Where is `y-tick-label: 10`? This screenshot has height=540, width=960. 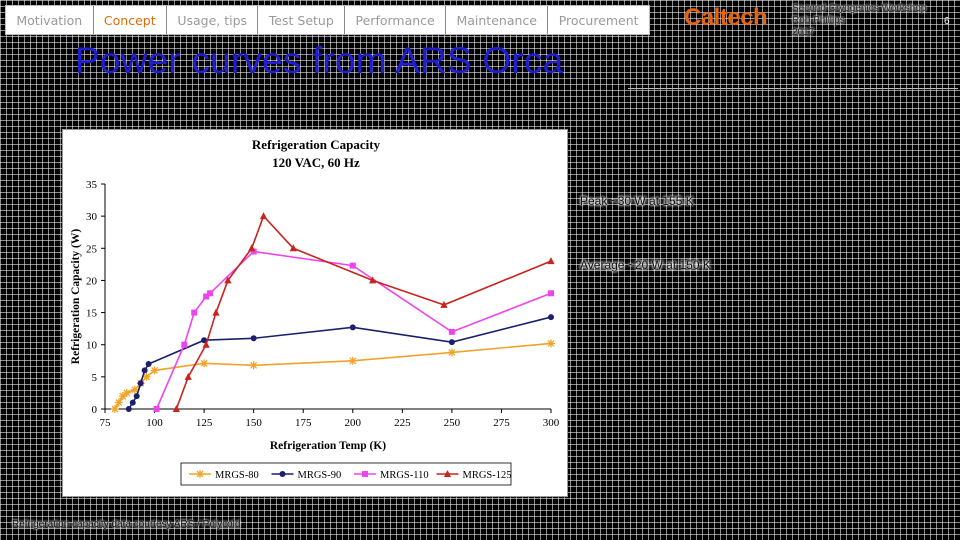 y-tick-label: 10 is located at coordinates (92, 346).